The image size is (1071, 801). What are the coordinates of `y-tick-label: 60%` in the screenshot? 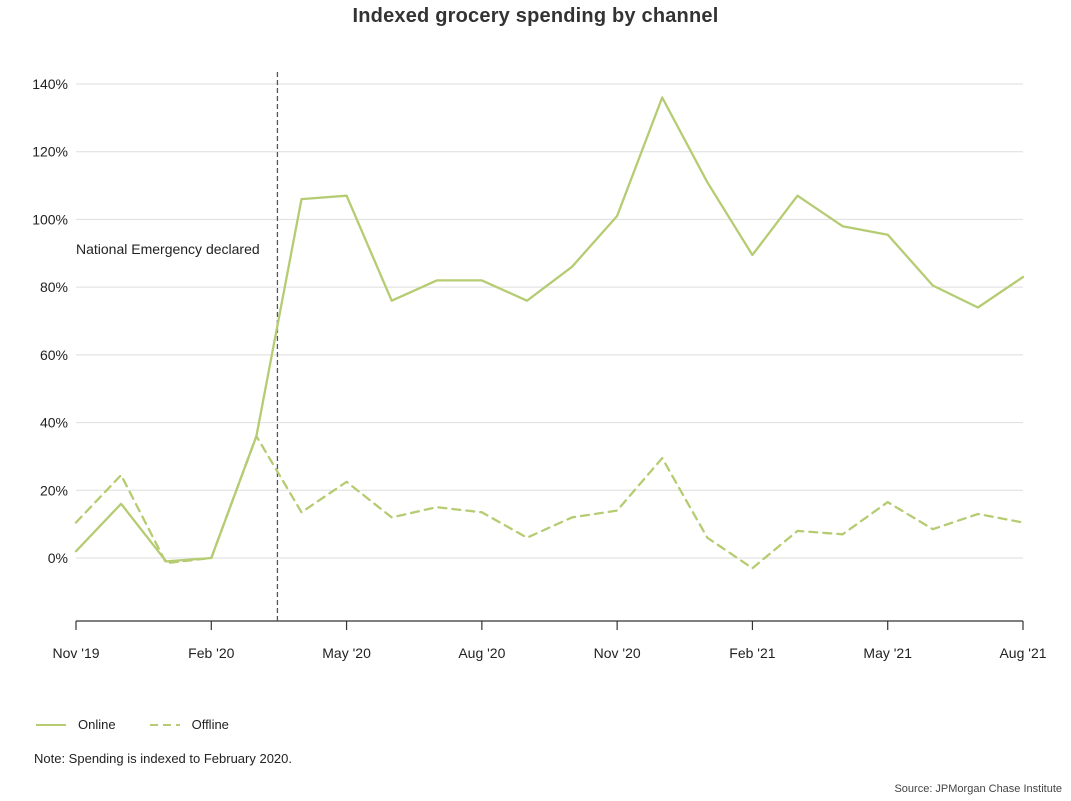 It's located at (54, 355).